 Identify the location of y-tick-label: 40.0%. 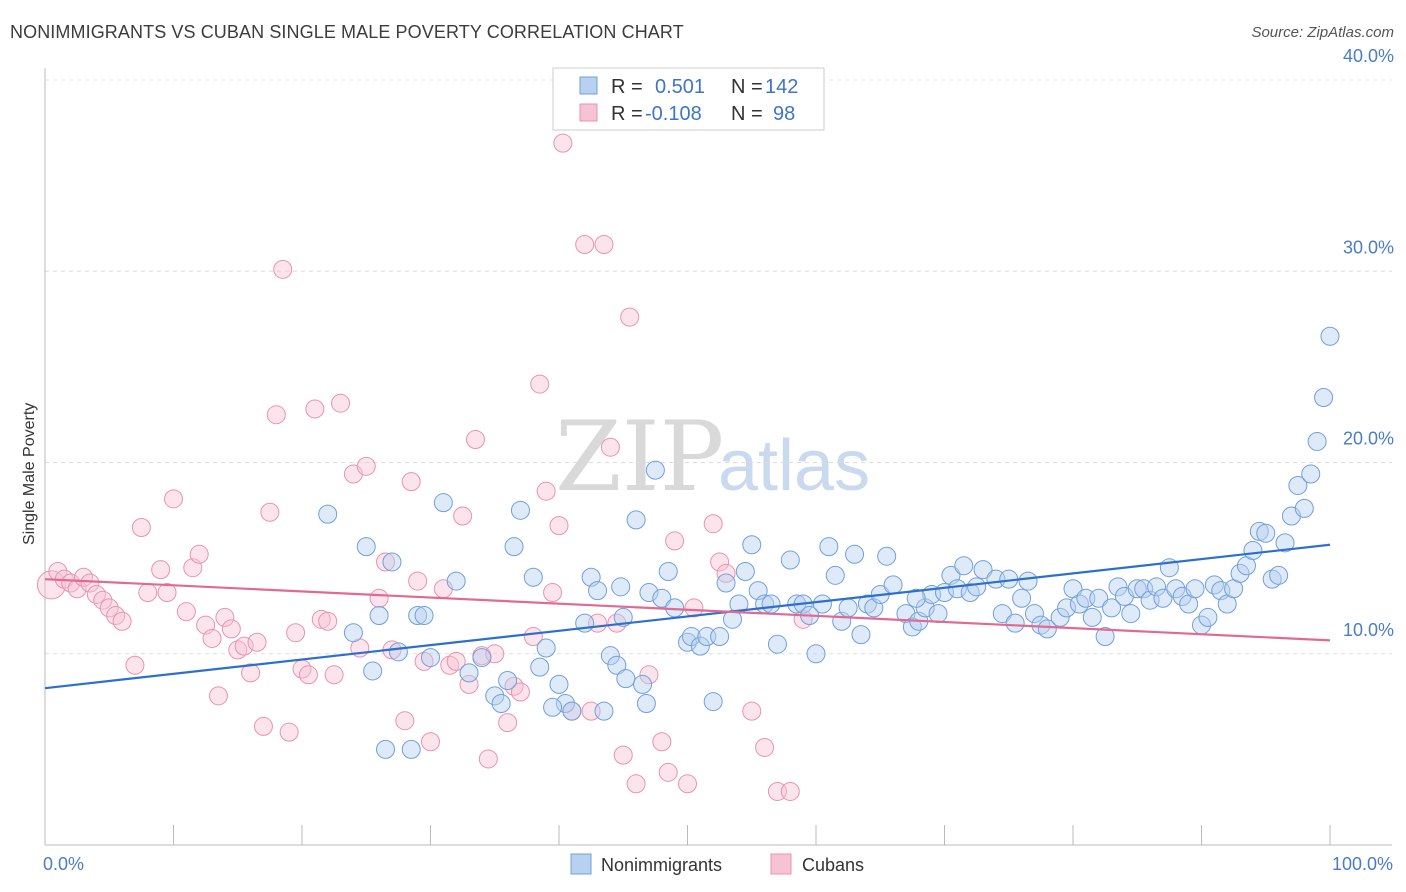
(1368, 56).